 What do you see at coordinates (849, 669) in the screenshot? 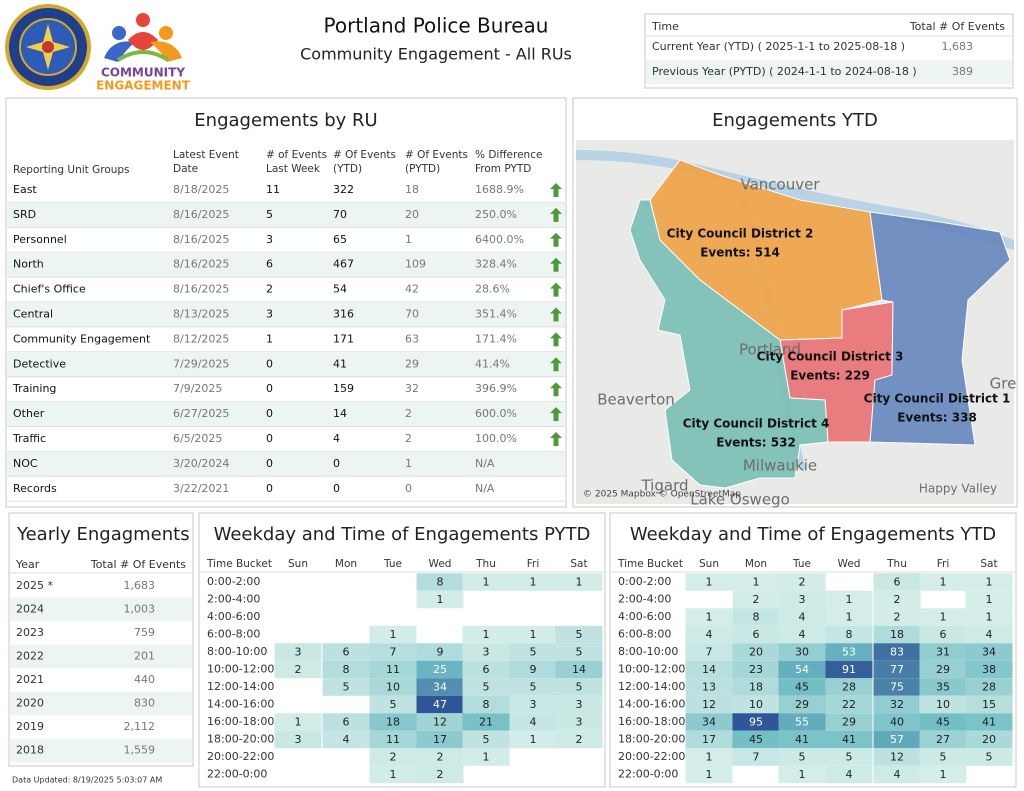
I see `heat-value: 91` at bounding box center [849, 669].